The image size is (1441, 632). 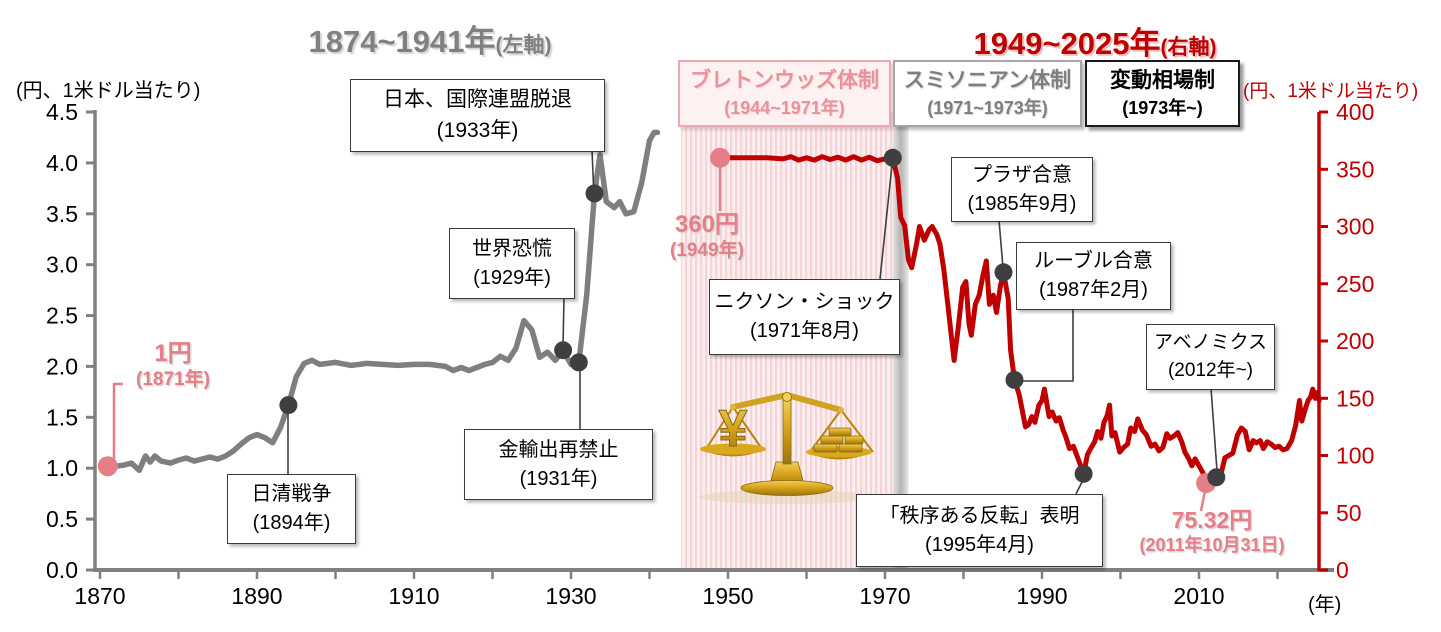 I want to click on y-left-tick-label: 0.0, so click(x=62, y=570).